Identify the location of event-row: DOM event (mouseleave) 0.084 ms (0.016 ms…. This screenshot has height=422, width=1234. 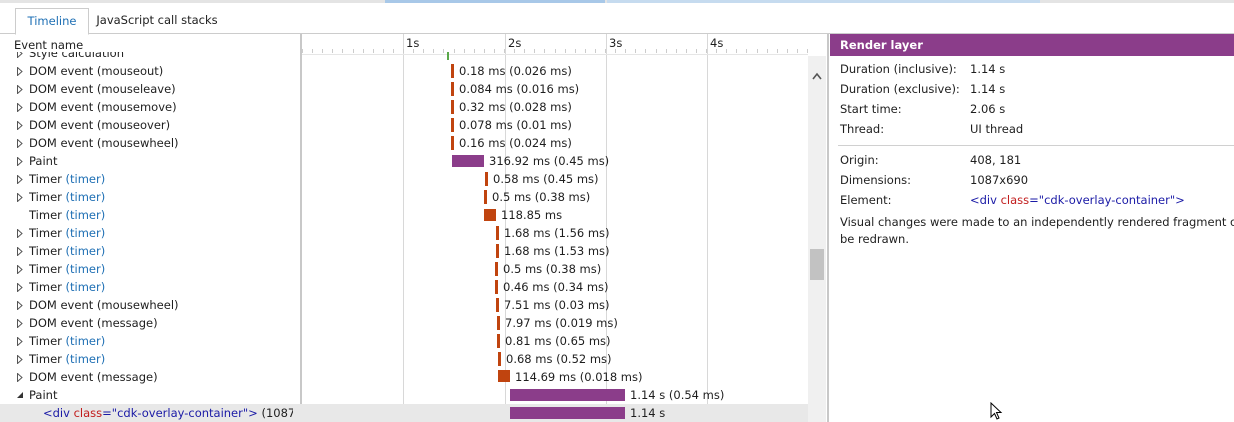
(404, 89).